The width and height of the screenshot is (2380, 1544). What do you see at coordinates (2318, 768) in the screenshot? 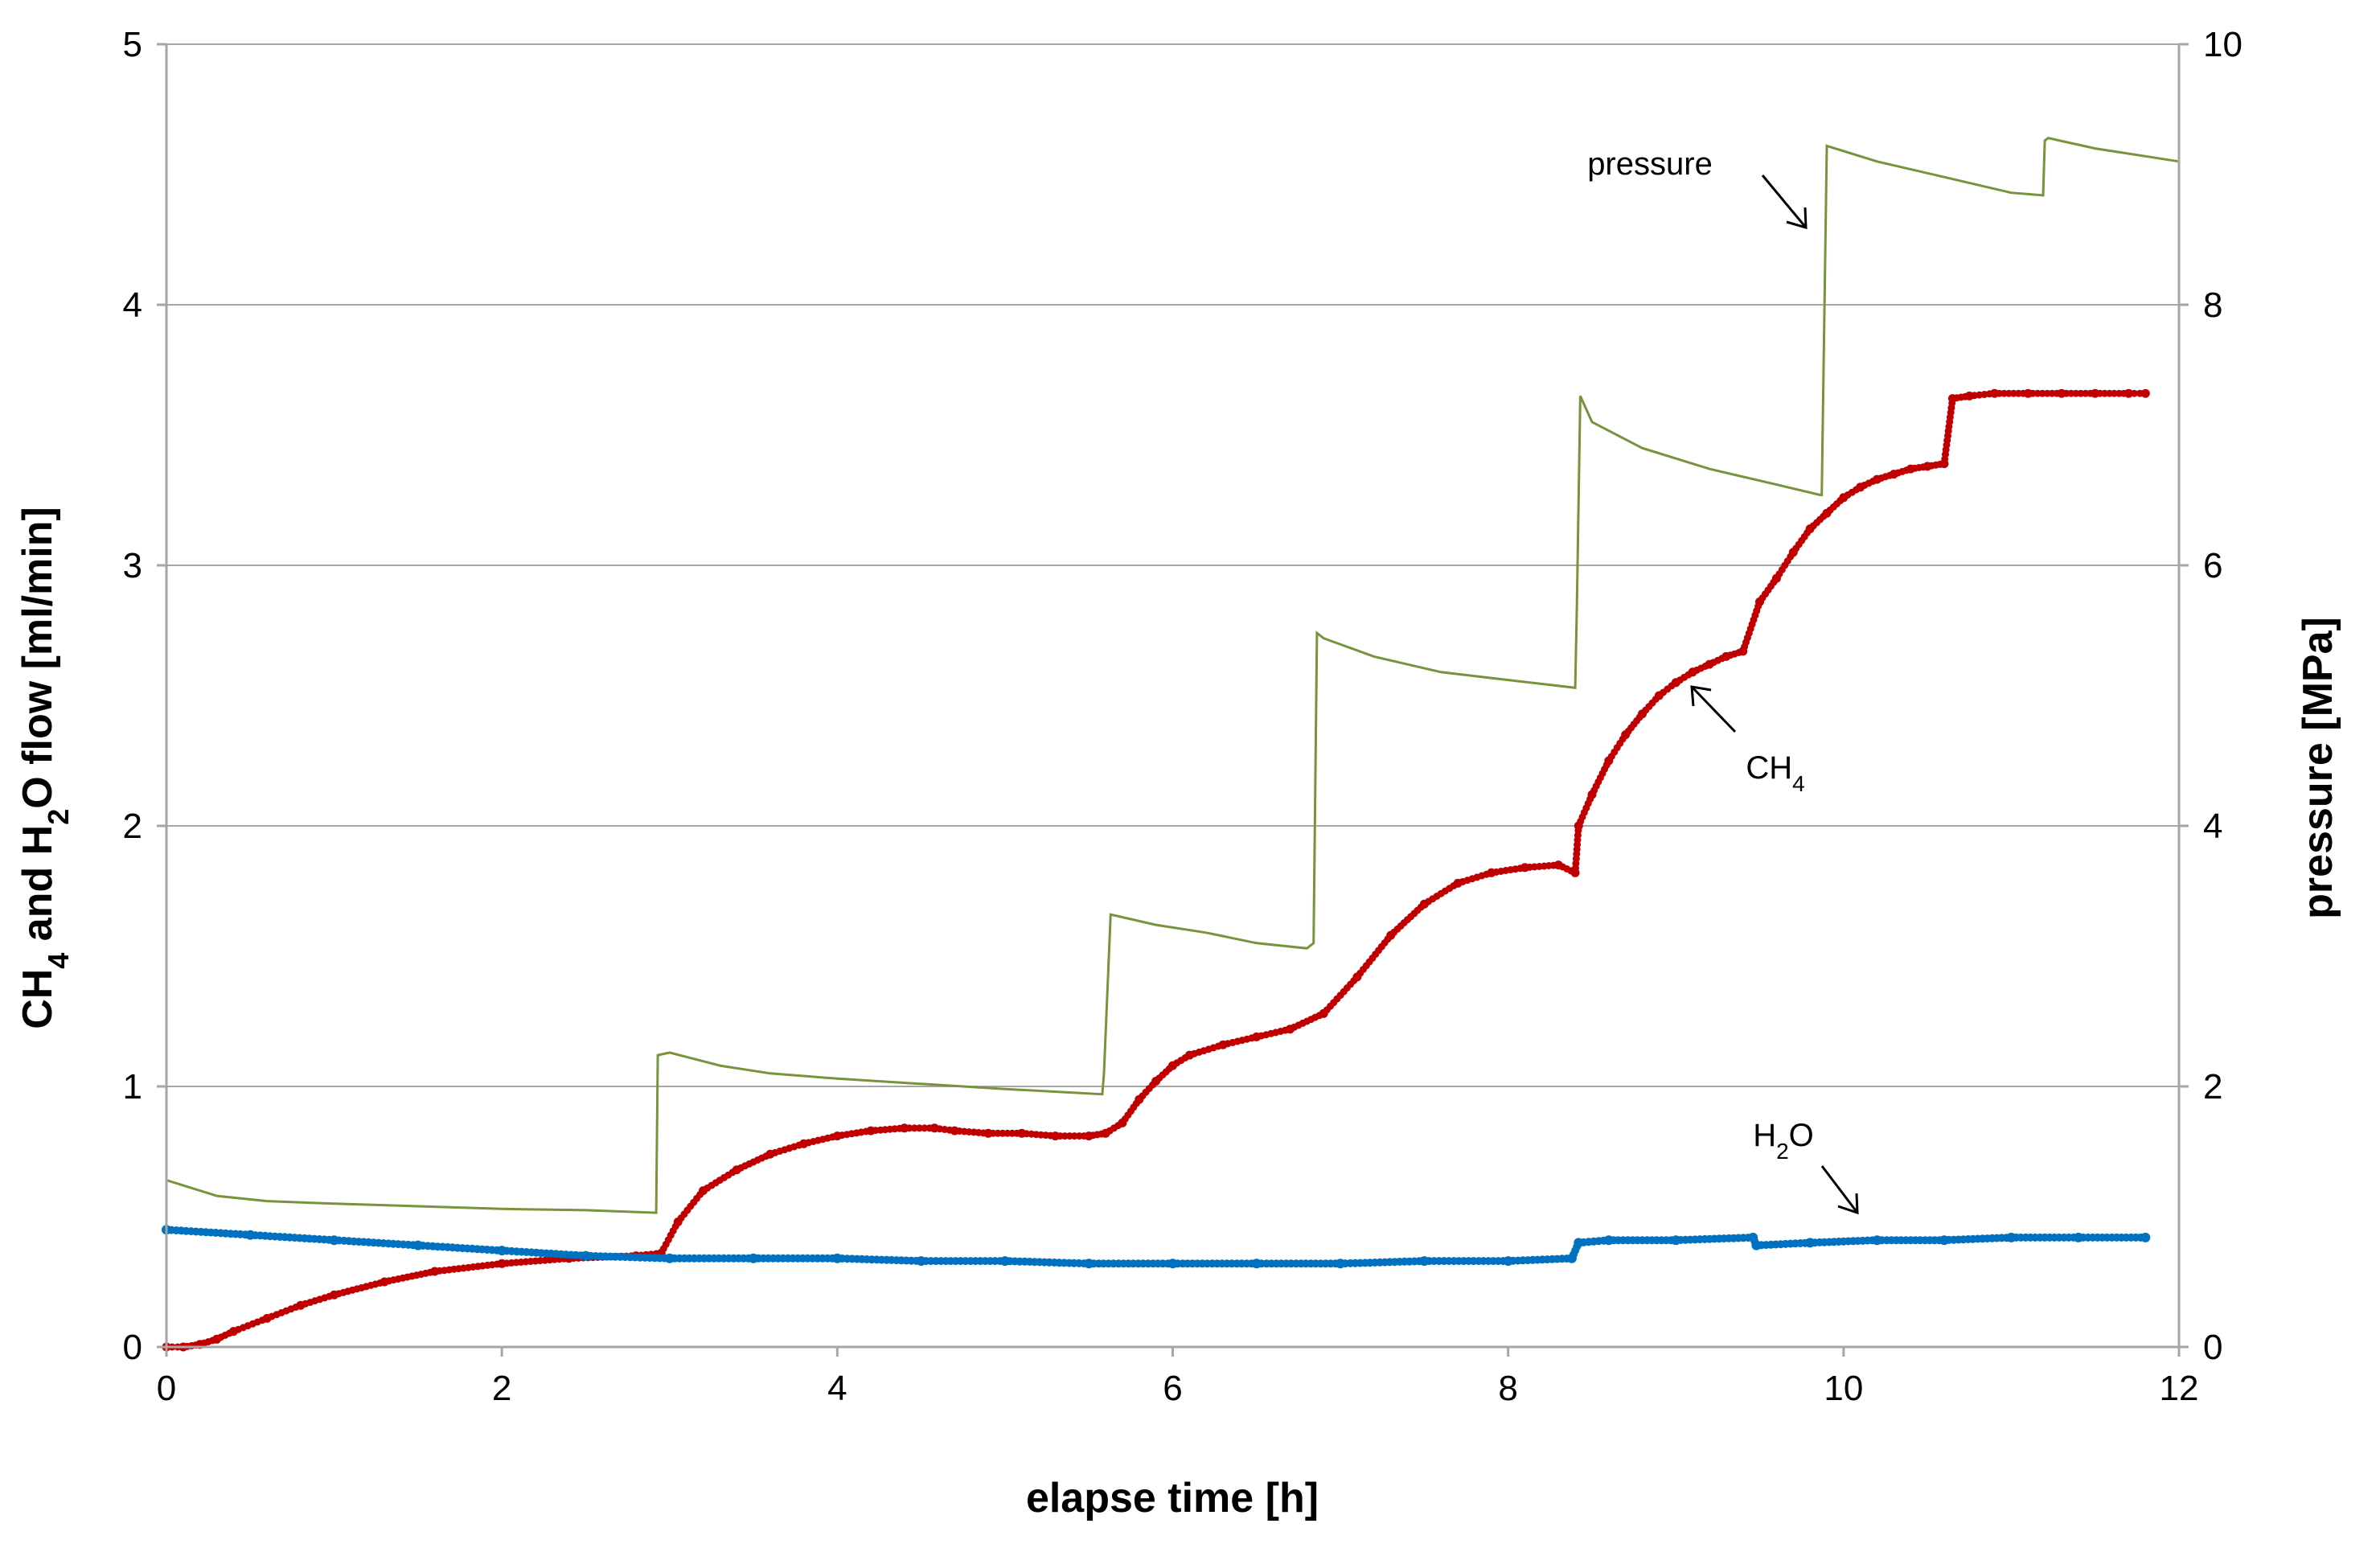
I see `y-axis-right-title: pressure [MPa]` at bounding box center [2318, 768].